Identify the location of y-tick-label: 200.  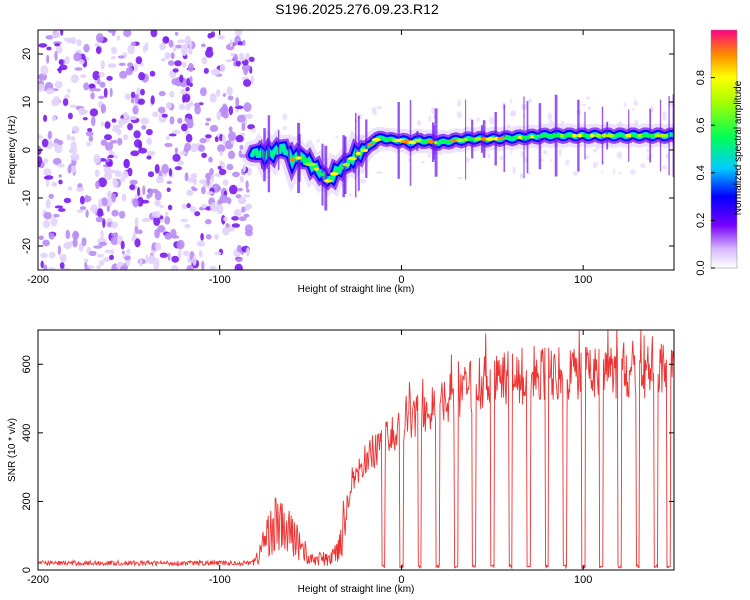
(27, 501).